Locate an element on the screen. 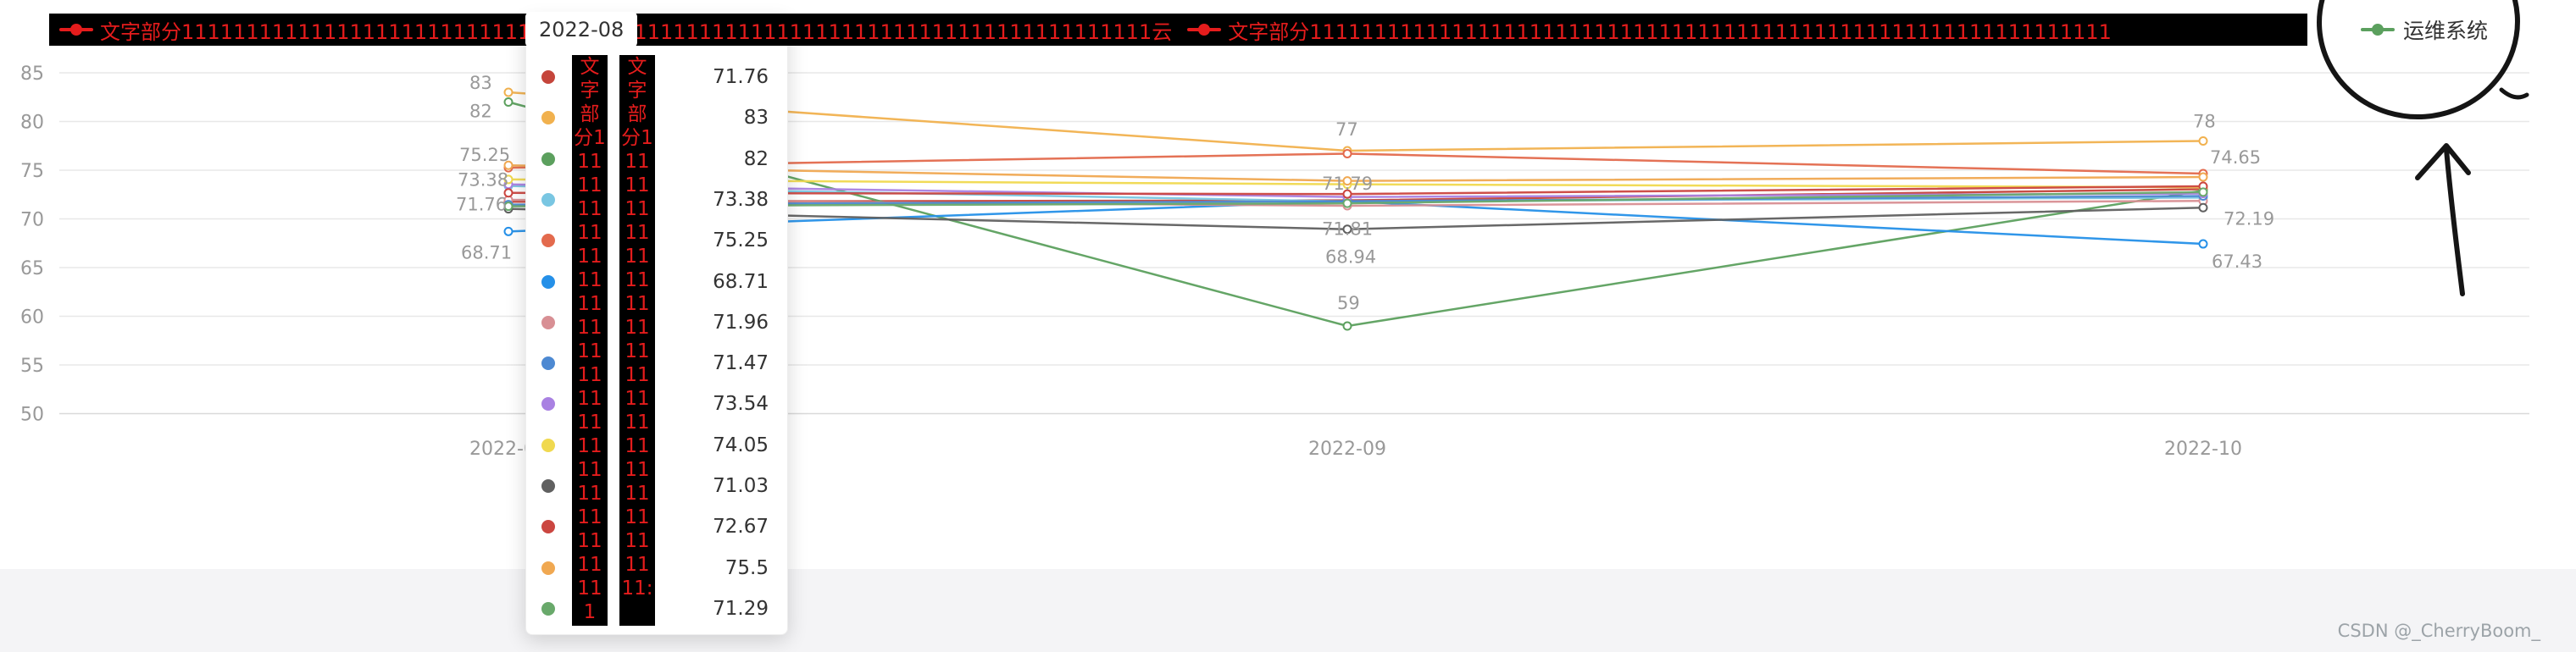 The image size is (2576, 652). point-value-label: 73.38 is located at coordinates (483, 180).